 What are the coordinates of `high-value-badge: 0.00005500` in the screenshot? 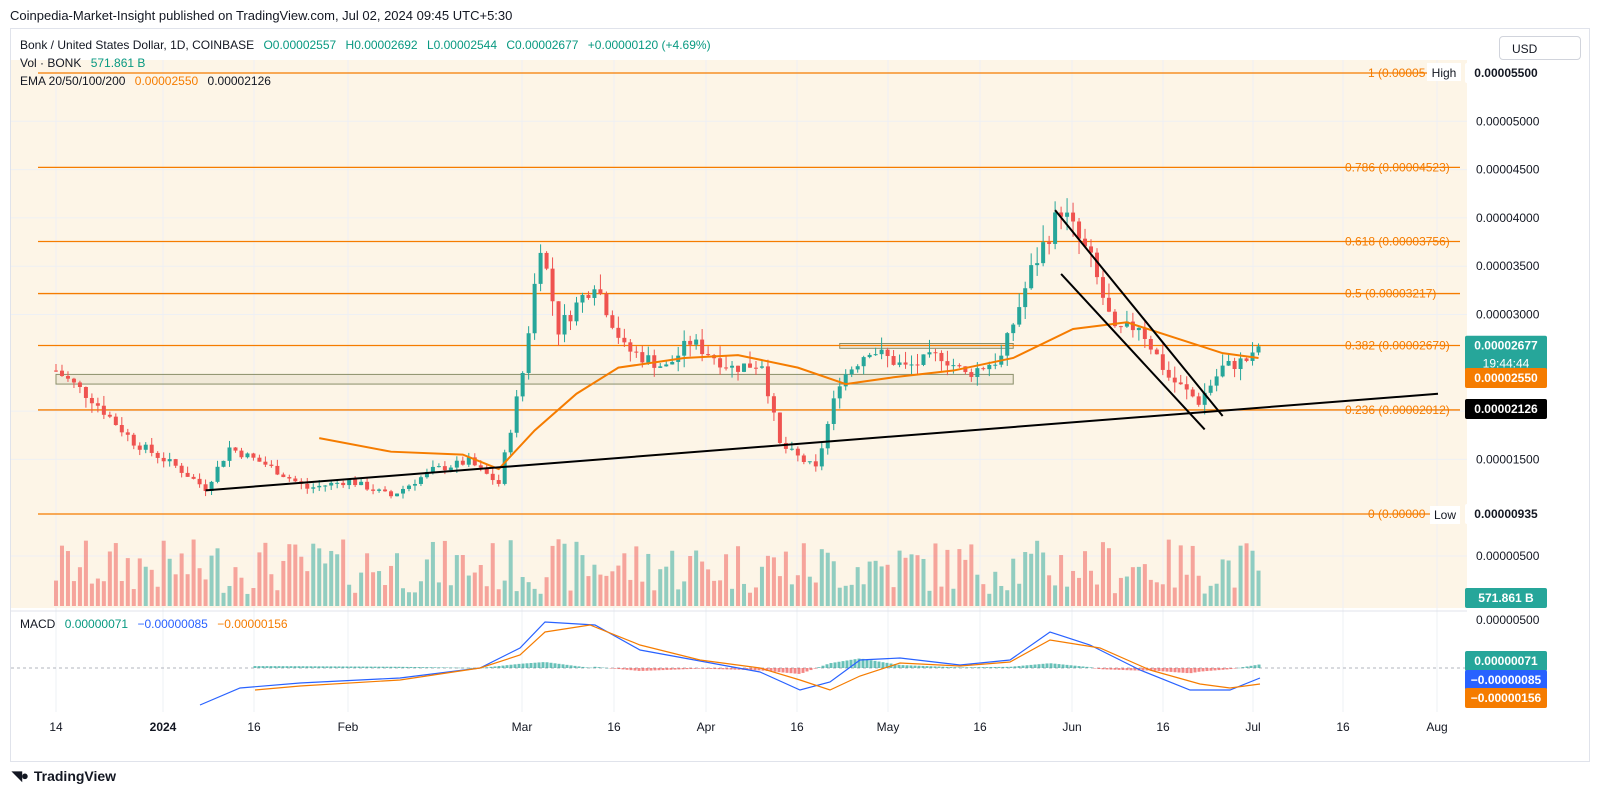 It's located at (1506, 73).